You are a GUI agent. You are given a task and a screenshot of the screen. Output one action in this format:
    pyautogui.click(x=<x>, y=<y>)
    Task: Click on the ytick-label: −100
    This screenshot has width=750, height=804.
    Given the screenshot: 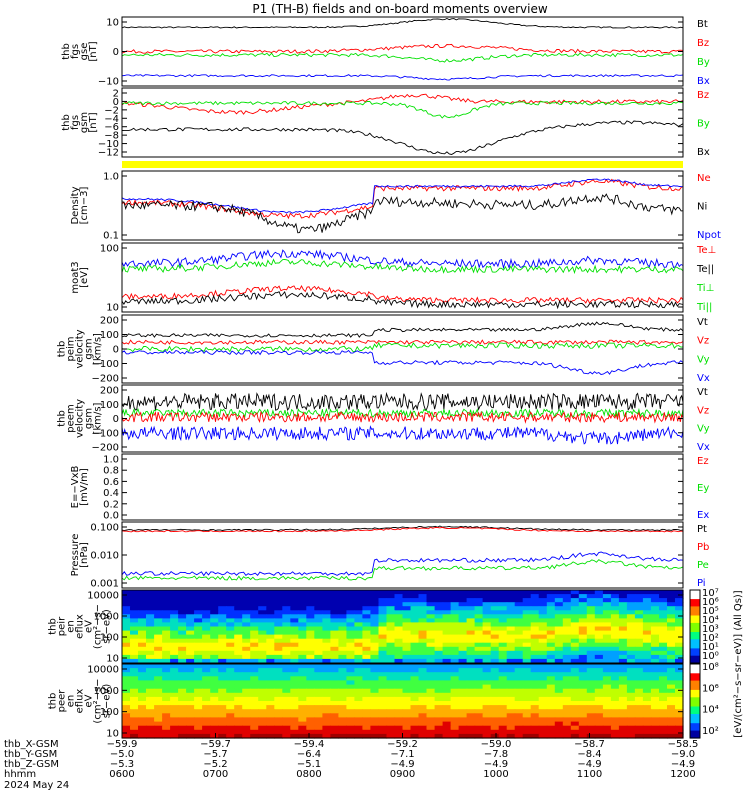 What is the action you would take?
    pyautogui.click(x=105, y=364)
    